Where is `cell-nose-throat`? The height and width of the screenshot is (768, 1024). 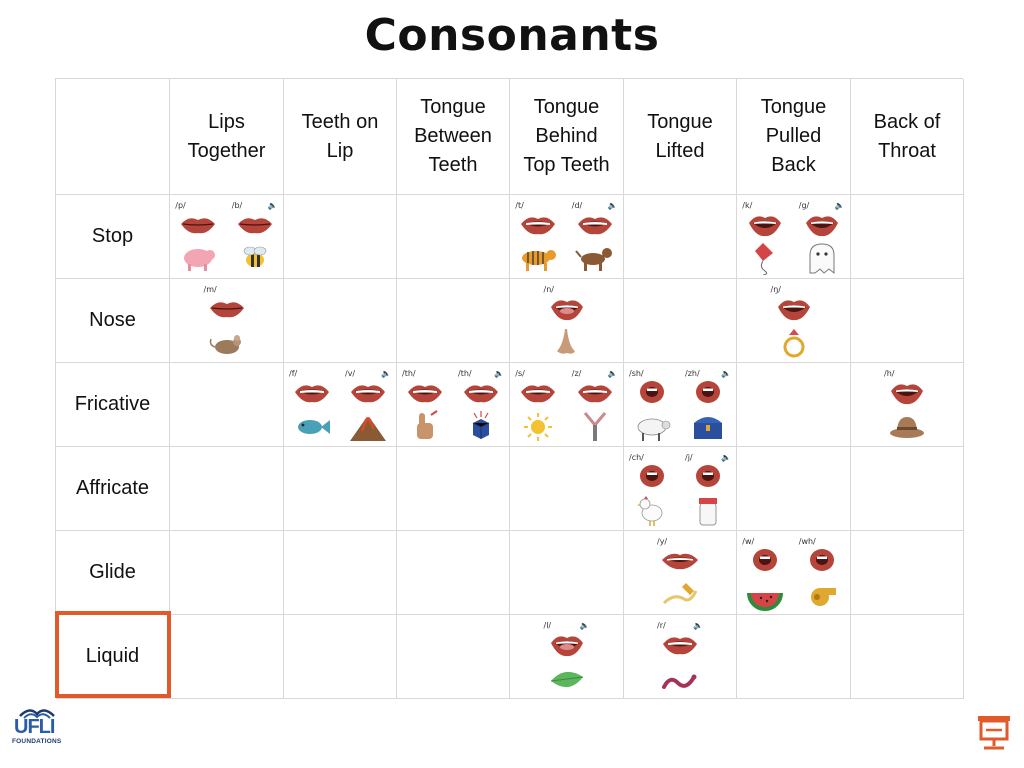 cell-nose-throat is located at coordinates (907, 321).